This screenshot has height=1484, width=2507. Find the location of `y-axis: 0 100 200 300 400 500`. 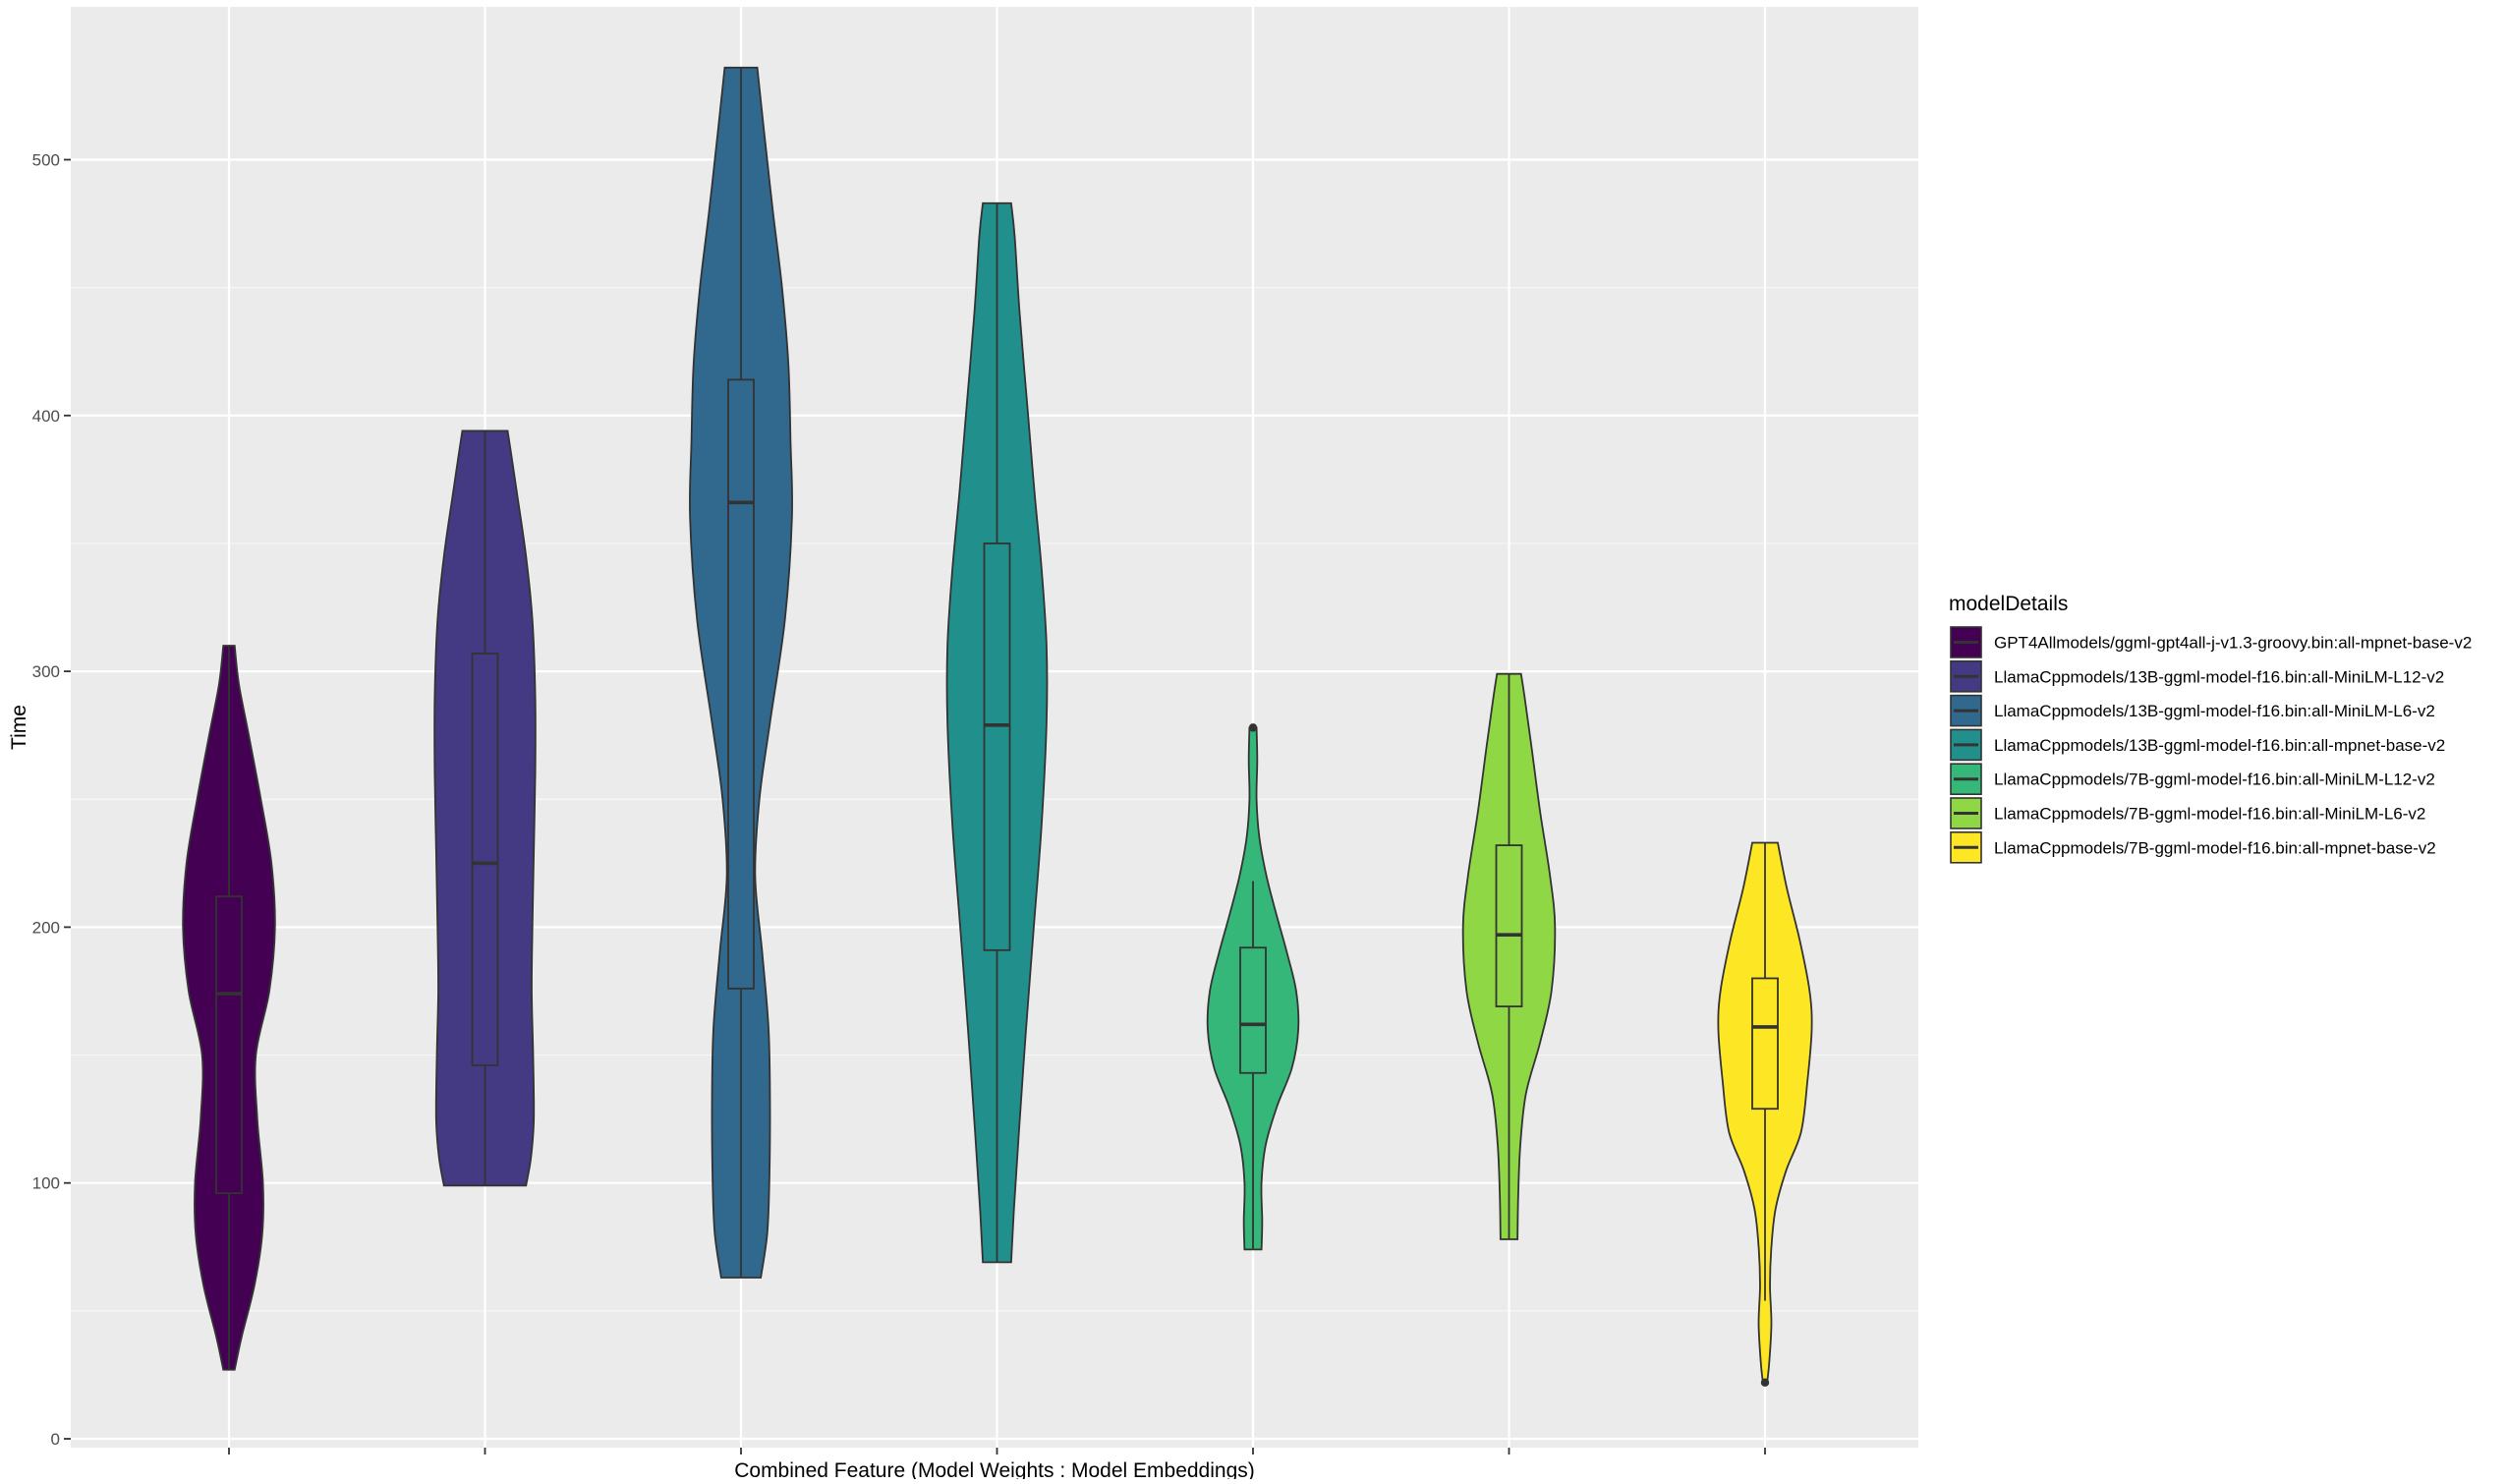

y-axis: 0 100 200 300 400 500 is located at coordinates (51, 800).